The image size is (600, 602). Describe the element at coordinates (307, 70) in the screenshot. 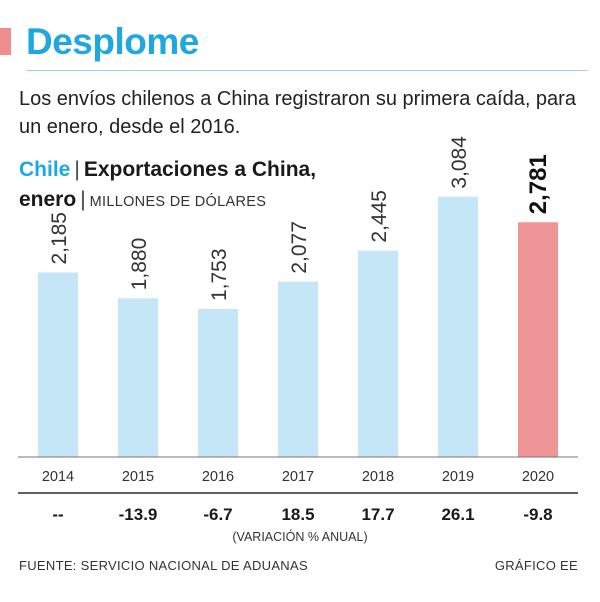

I see `title-divider` at that location.